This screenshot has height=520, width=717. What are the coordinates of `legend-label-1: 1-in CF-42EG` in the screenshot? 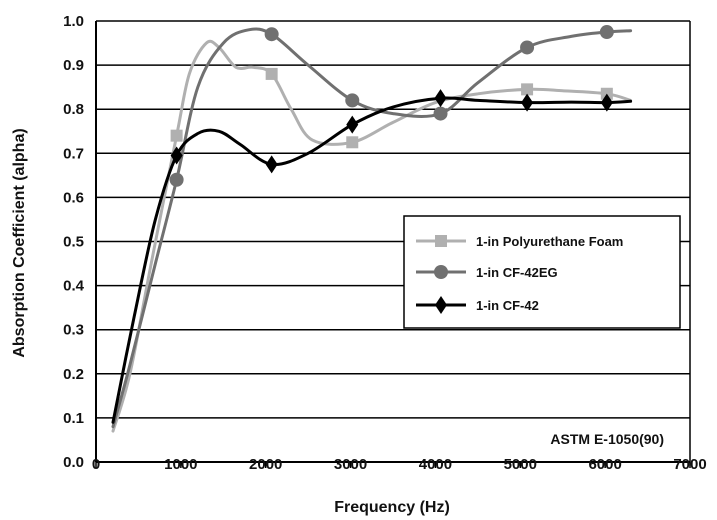 It's located at (517, 272).